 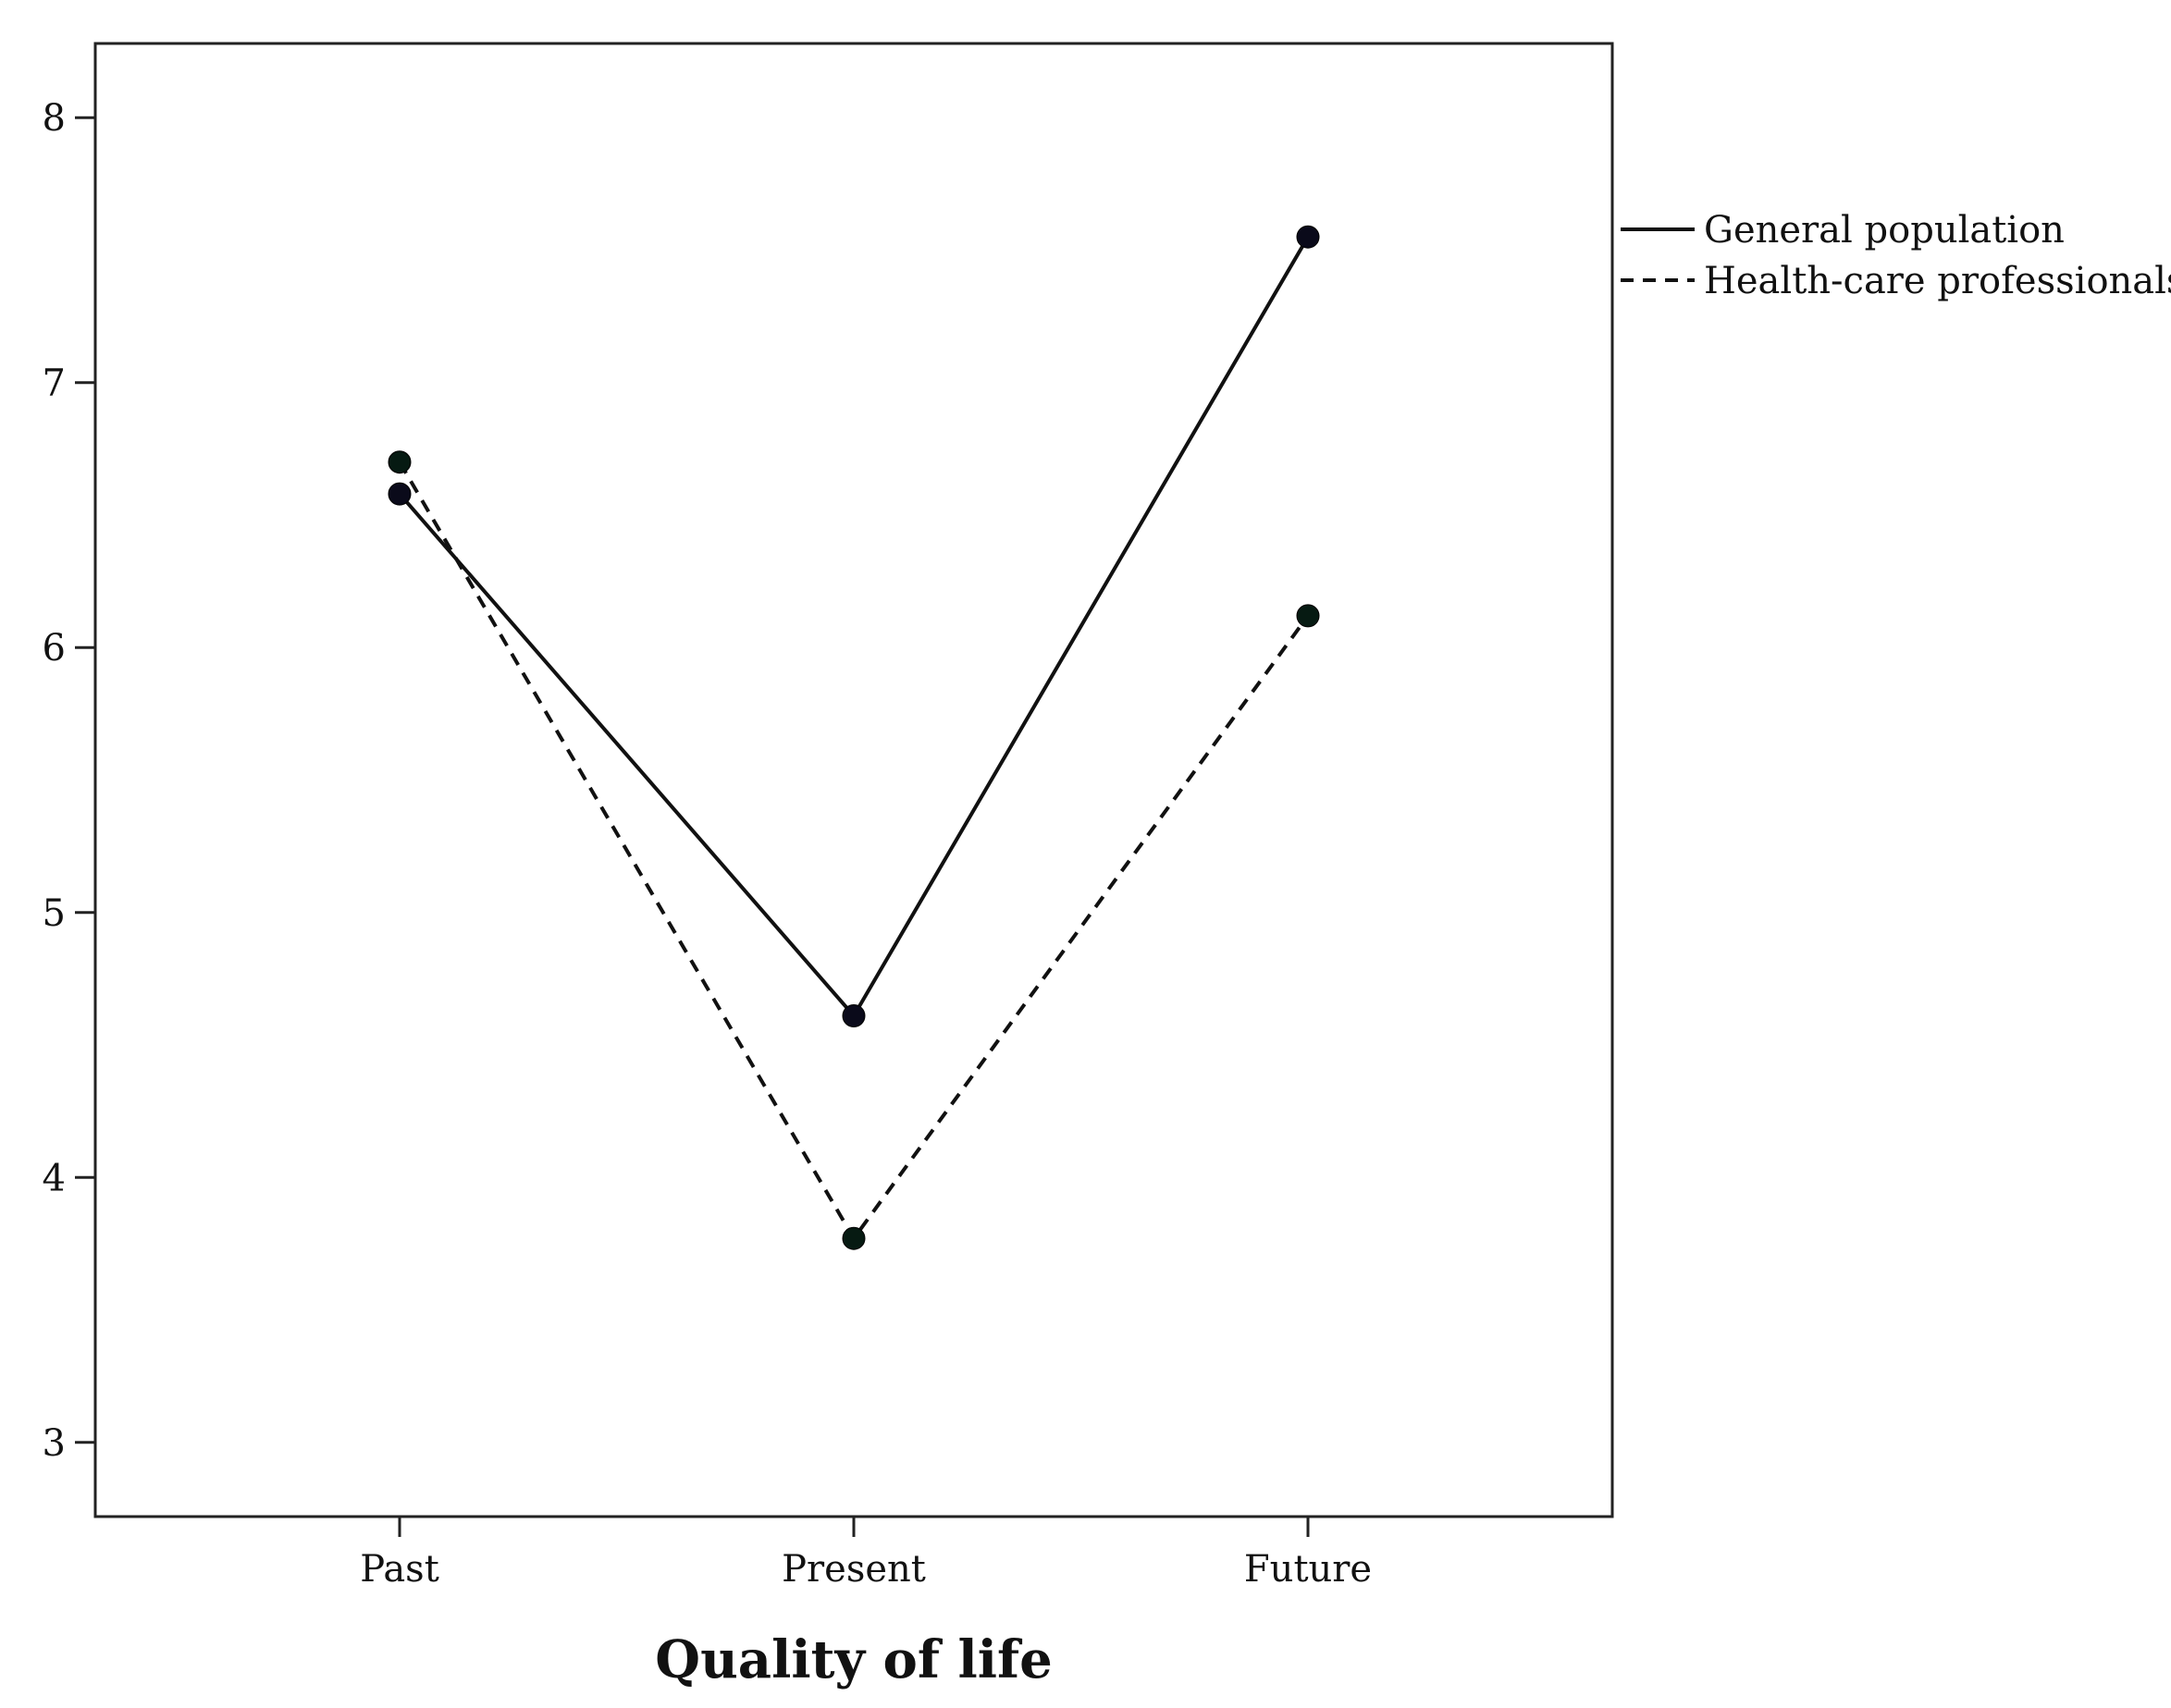 I want to click on y-tick-label: 5, so click(x=54, y=913).